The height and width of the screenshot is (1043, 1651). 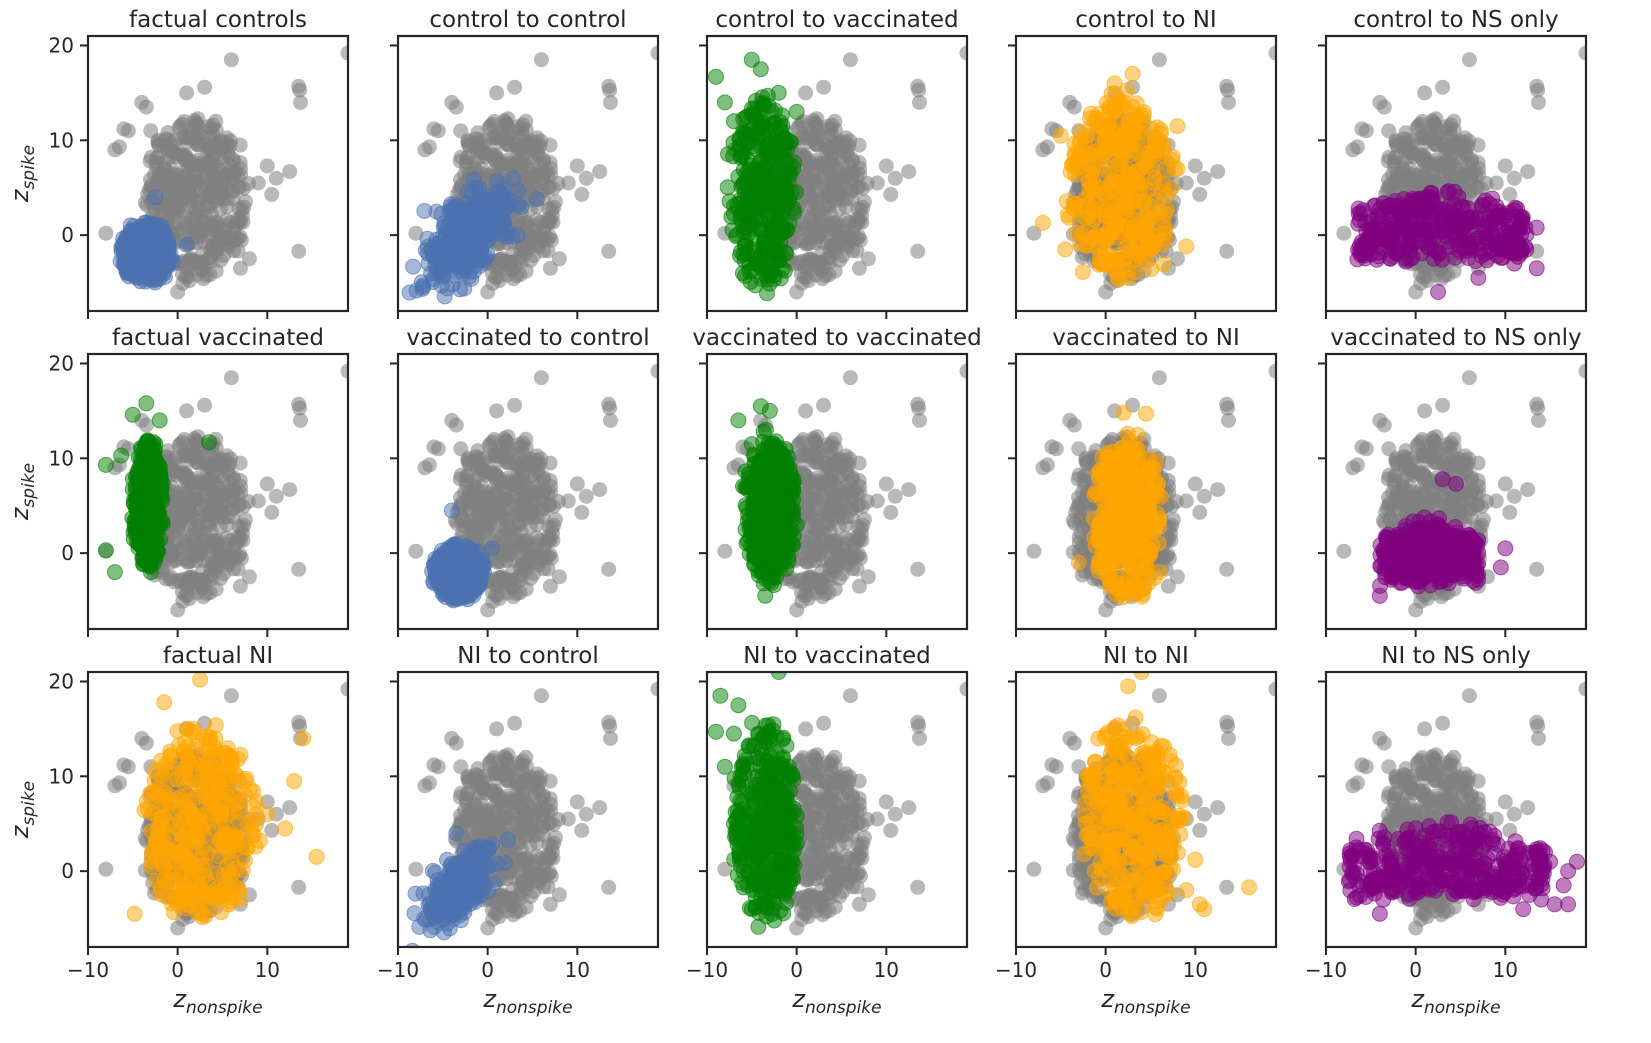 What do you see at coordinates (67, 553) in the screenshot?
I see `y-tick-label: 0` at bounding box center [67, 553].